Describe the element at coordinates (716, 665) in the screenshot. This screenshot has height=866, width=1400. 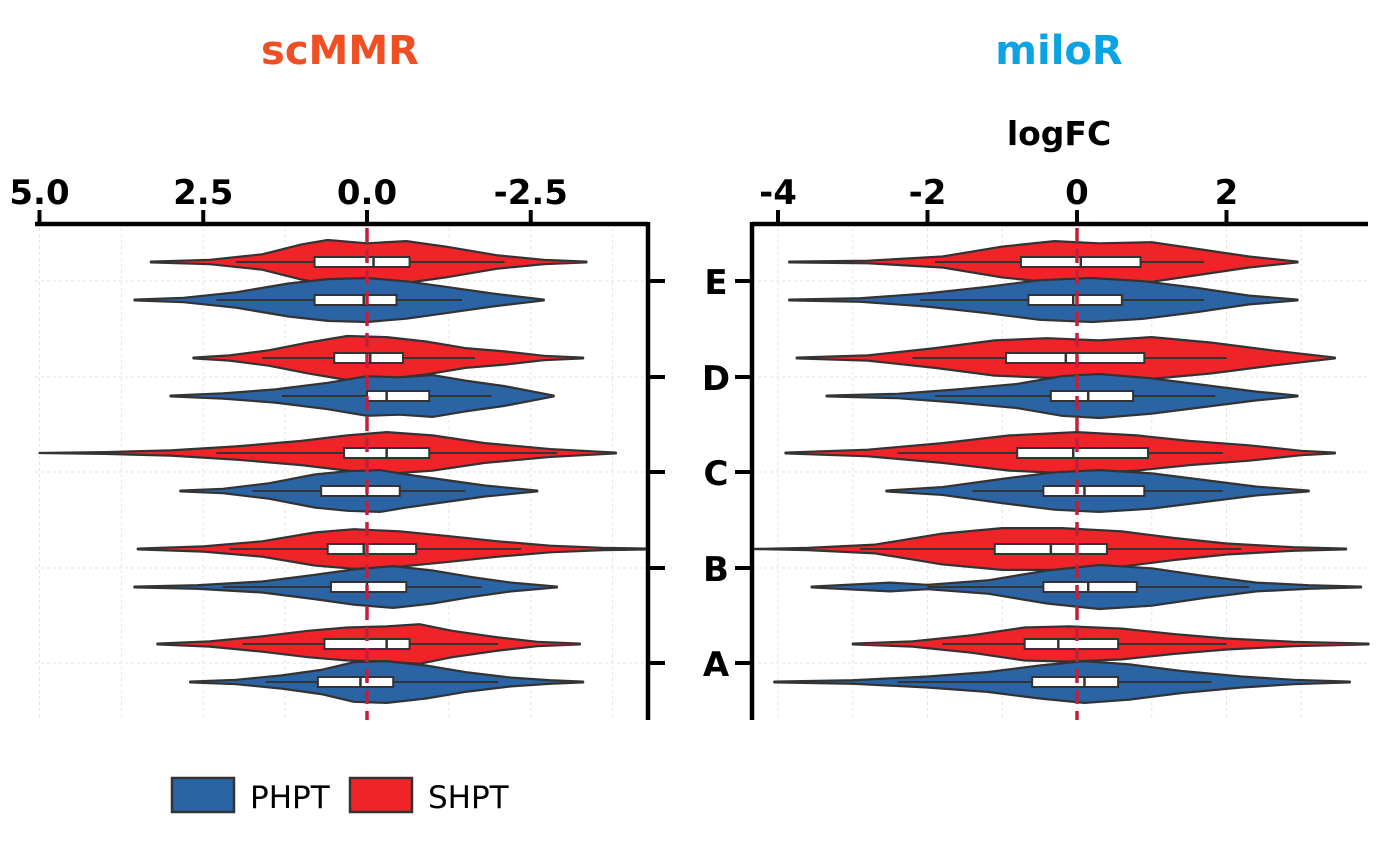
I see `category-label-a: A` at that location.